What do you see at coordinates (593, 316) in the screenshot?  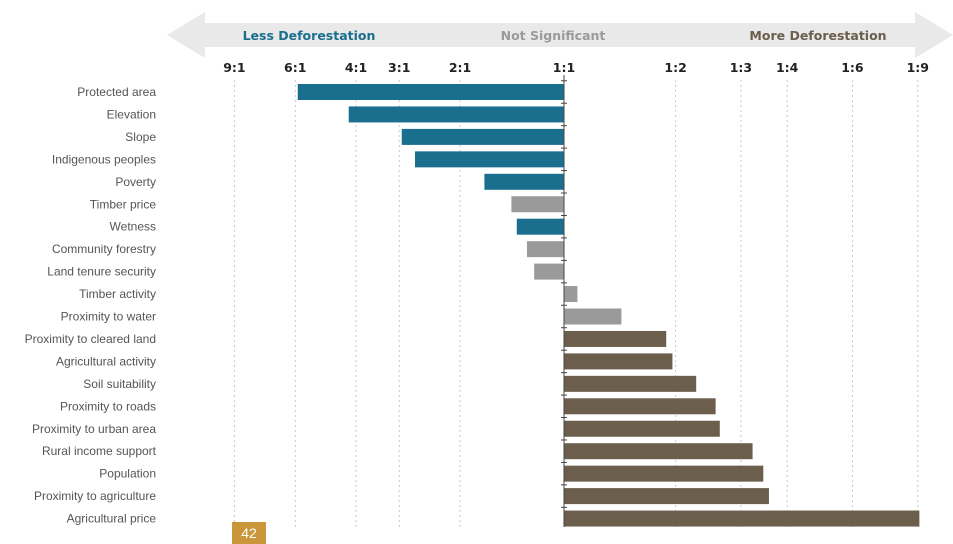 I see `bar-proximity-to-water` at bounding box center [593, 316].